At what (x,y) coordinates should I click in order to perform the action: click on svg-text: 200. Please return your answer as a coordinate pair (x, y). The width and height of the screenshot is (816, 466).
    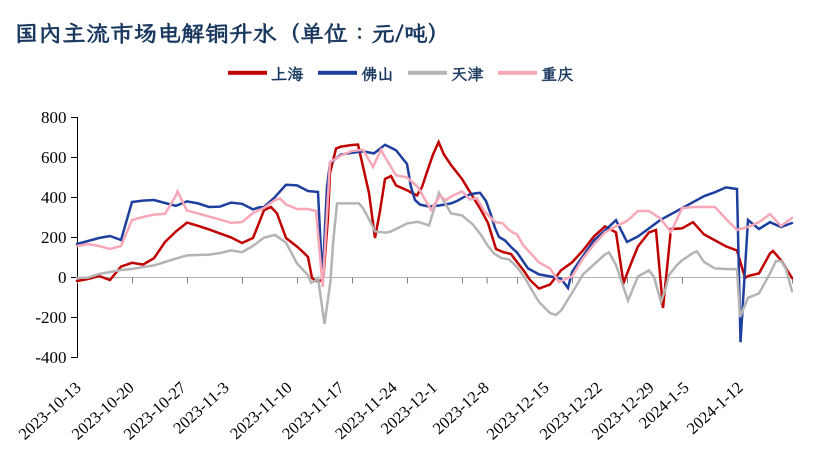
    Looking at the image, I should click on (54, 237).